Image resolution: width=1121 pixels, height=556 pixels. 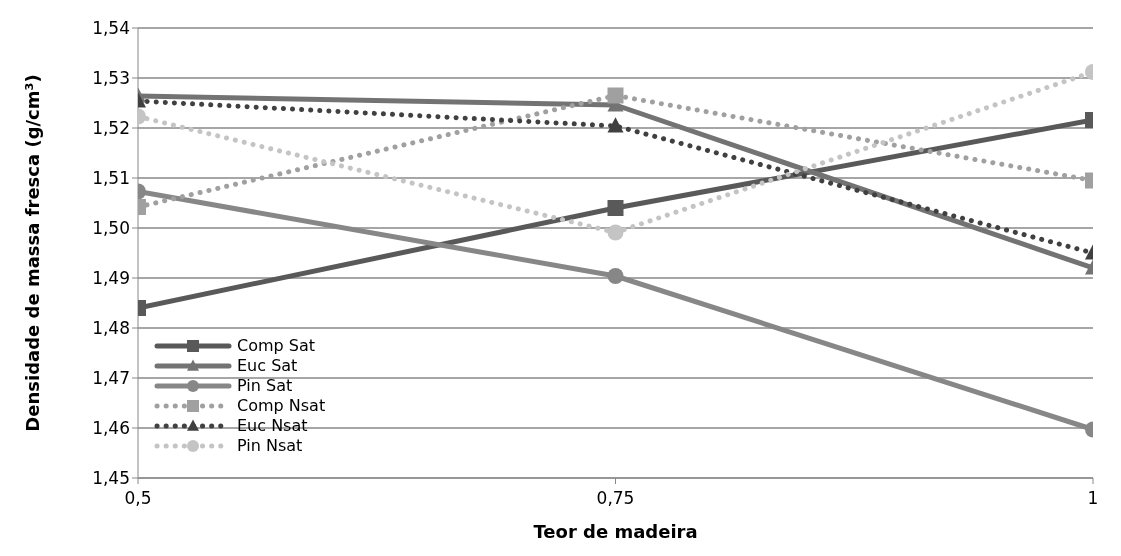 I want to click on y-tick-label: 1,48, so click(x=111, y=328).